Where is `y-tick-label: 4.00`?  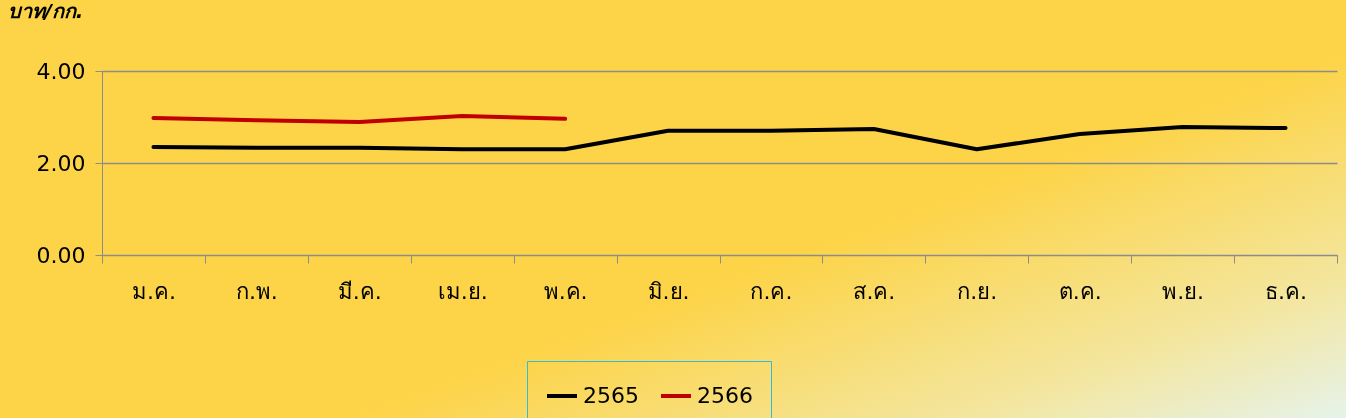
y-tick-label: 4.00 is located at coordinates (61, 71).